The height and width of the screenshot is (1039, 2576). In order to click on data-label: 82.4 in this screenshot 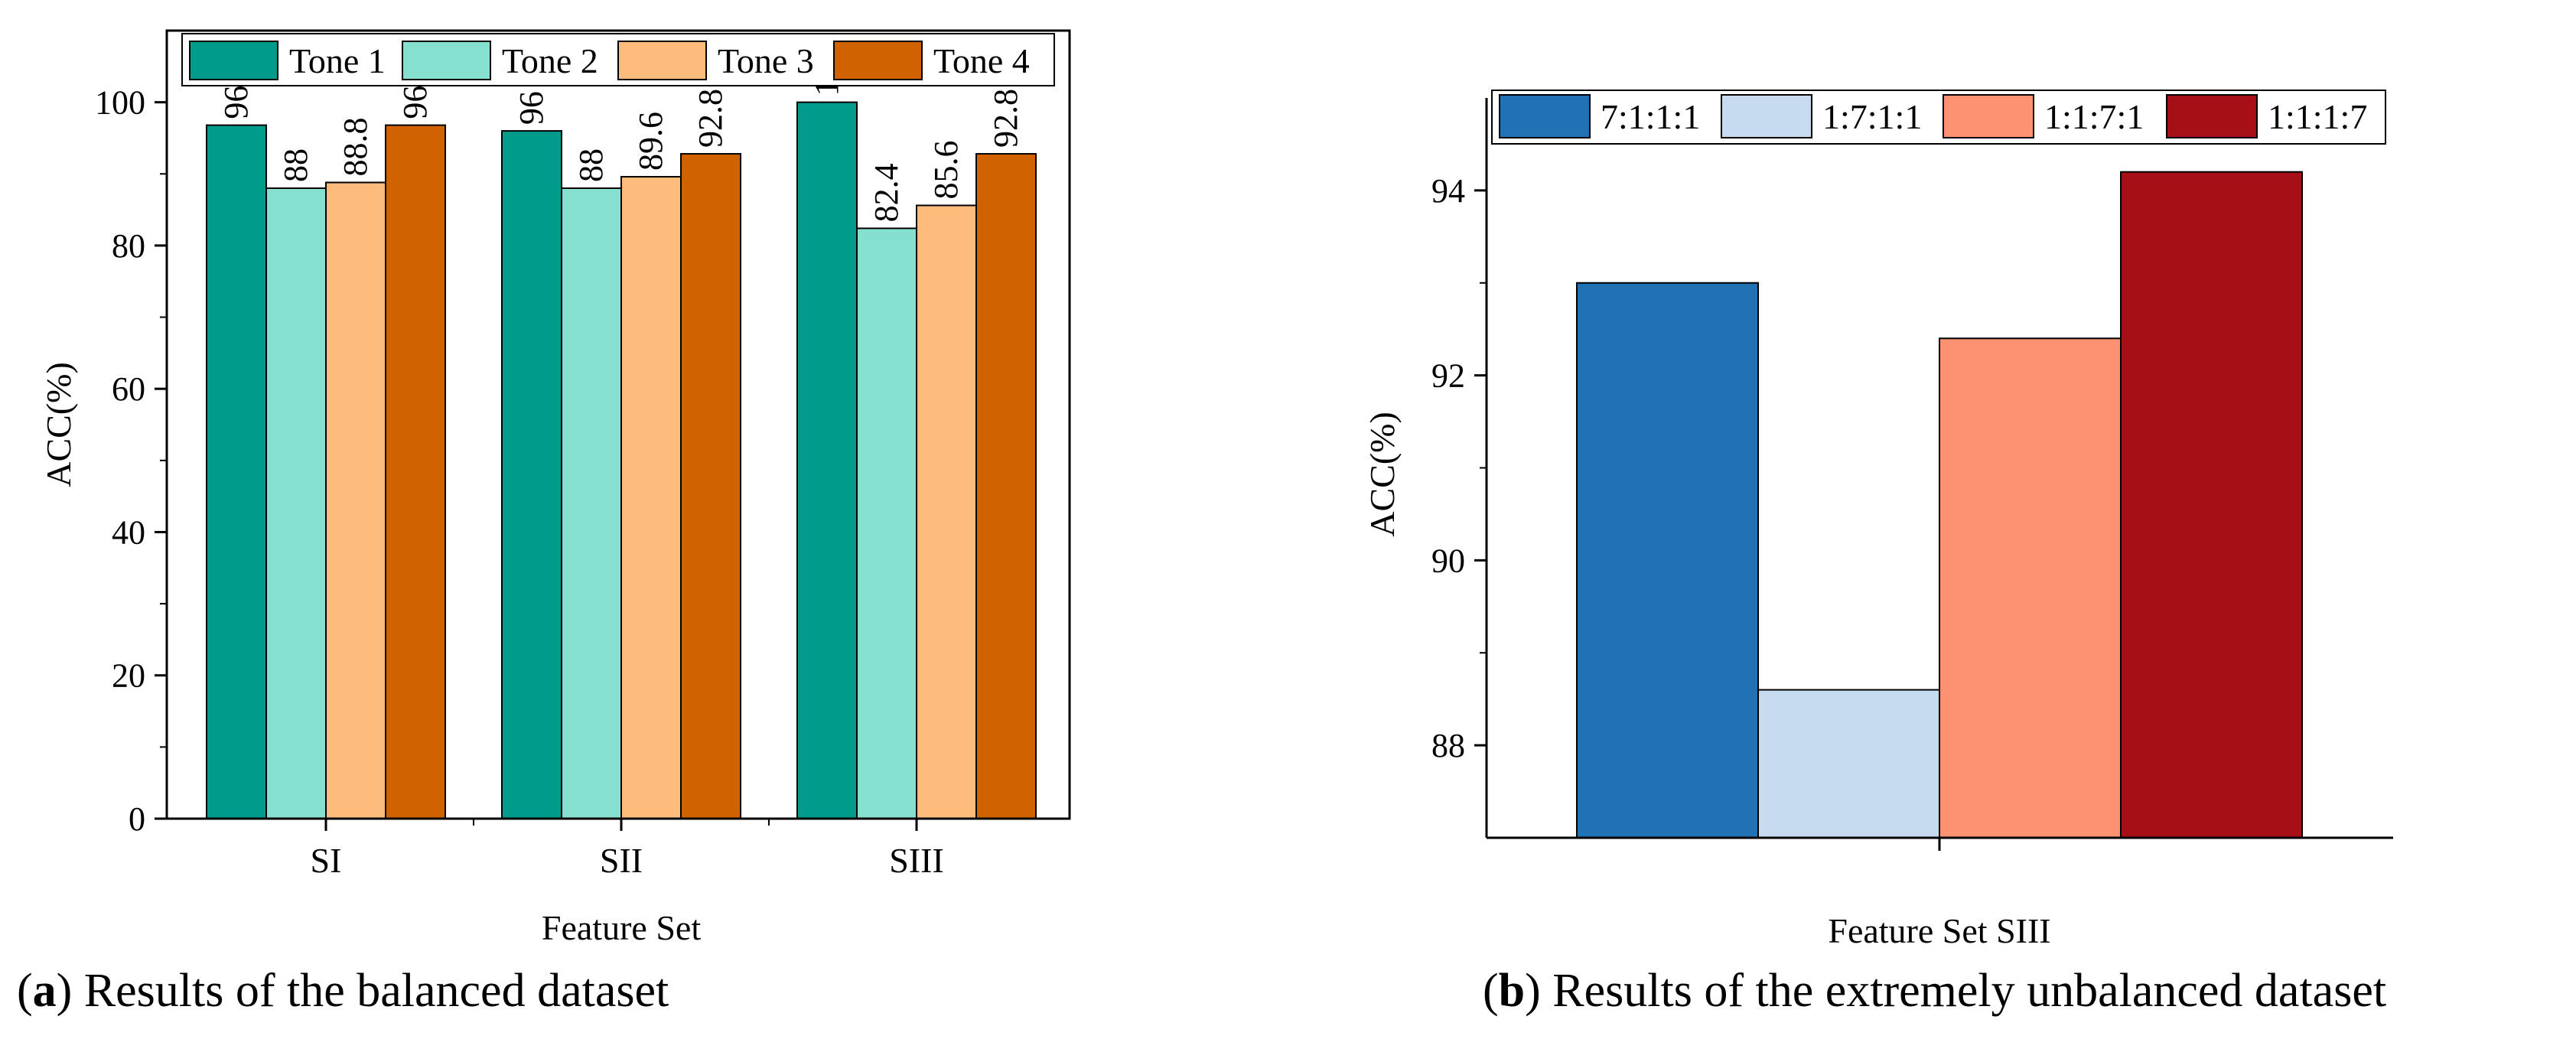, I will do `click(887, 192)`.